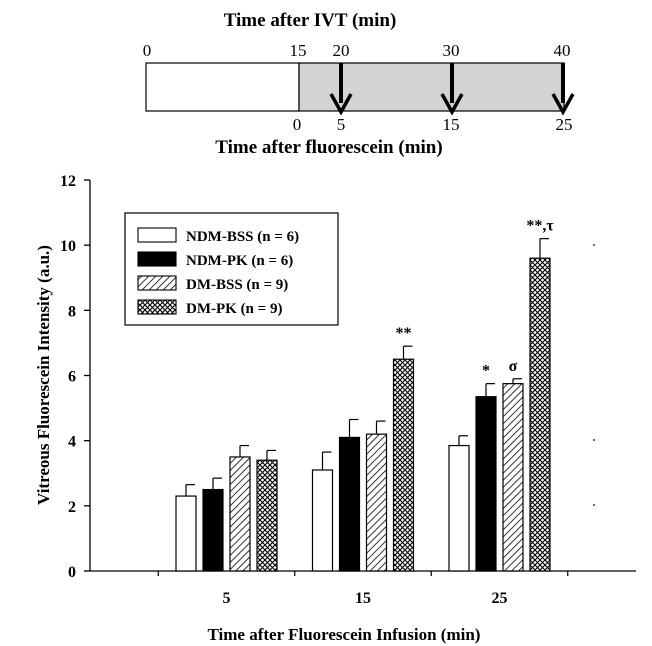  What do you see at coordinates (68, 246) in the screenshot?
I see `y-tick-label: 10` at bounding box center [68, 246].